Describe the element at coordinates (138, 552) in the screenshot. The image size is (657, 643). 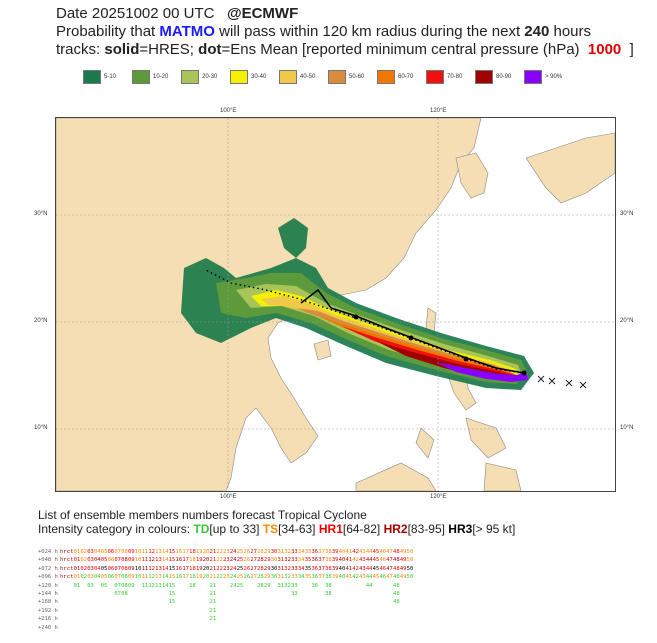
I see `member-cell: 10` at that location.